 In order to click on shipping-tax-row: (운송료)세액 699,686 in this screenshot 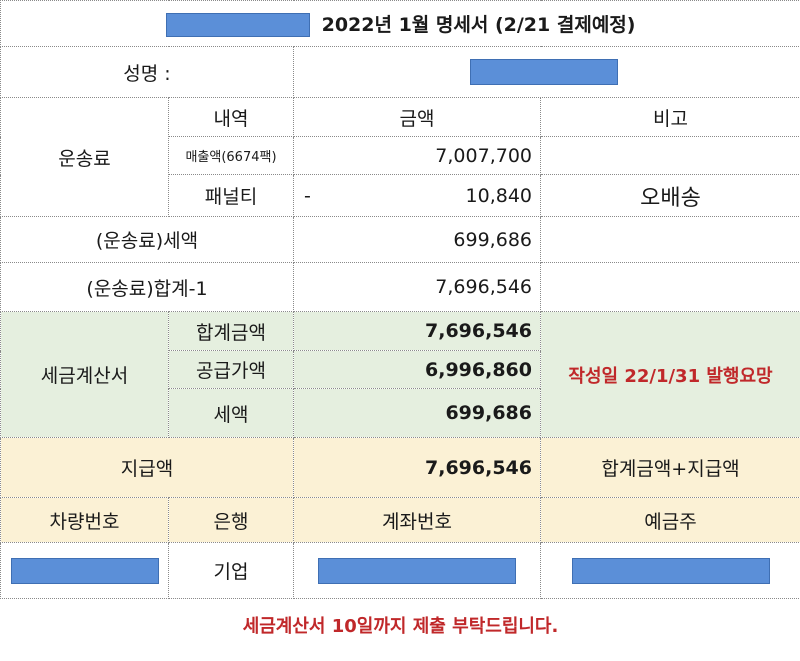, I will do `click(400, 239)`.